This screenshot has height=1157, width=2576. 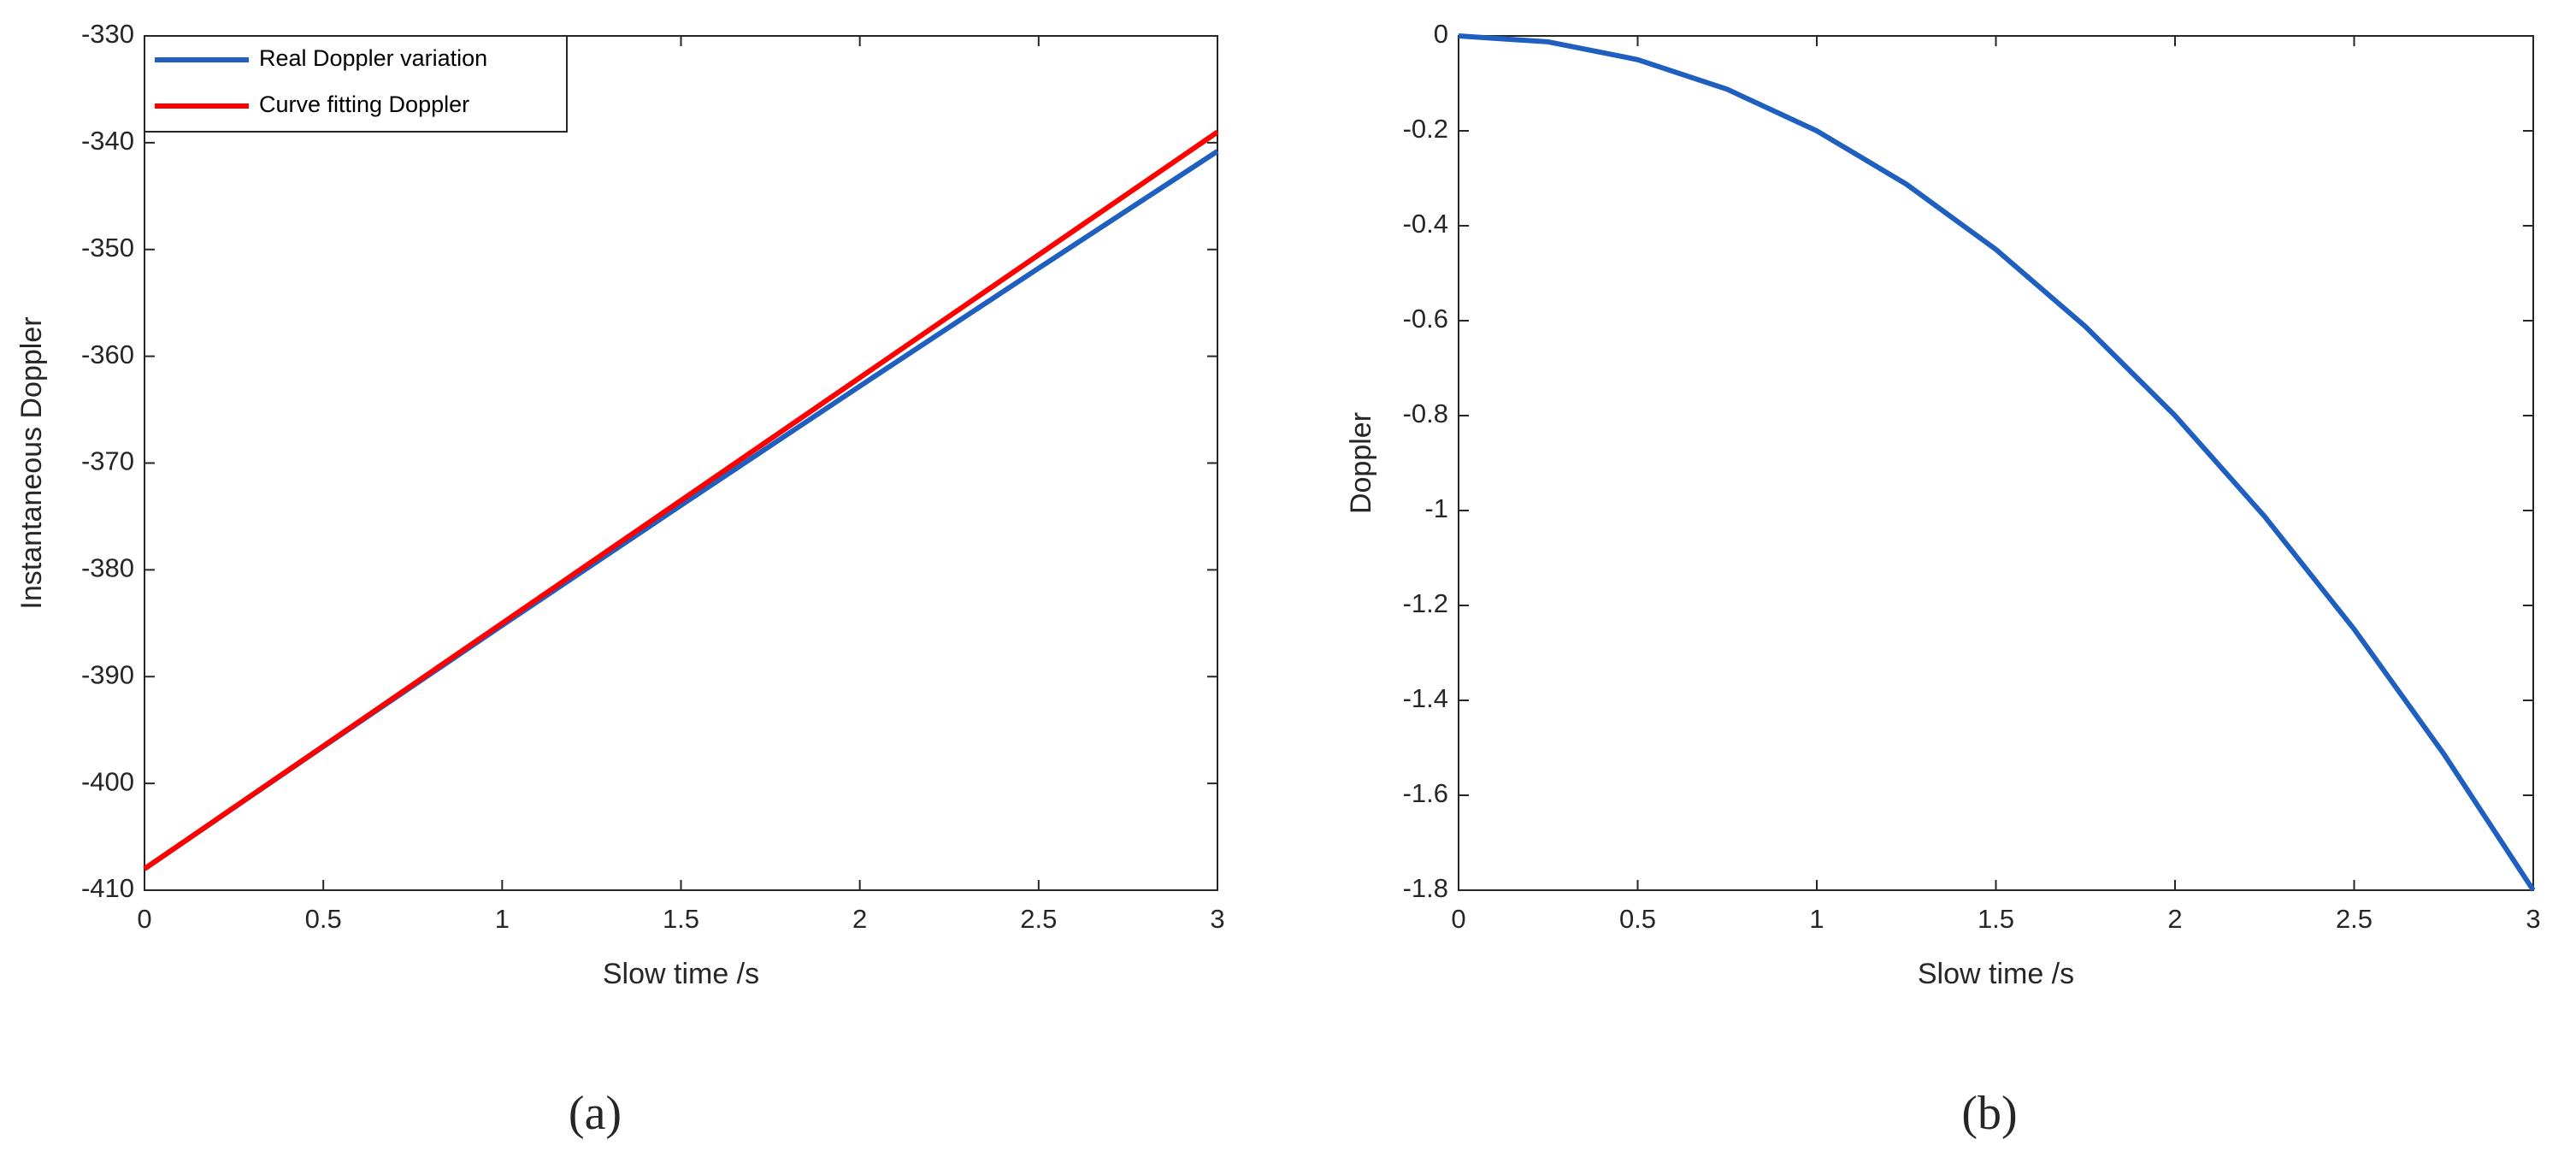 What do you see at coordinates (31, 462) in the screenshot?
I see `y-axis-label: Instantaneous Doppler` at bounding box center [31, 462].